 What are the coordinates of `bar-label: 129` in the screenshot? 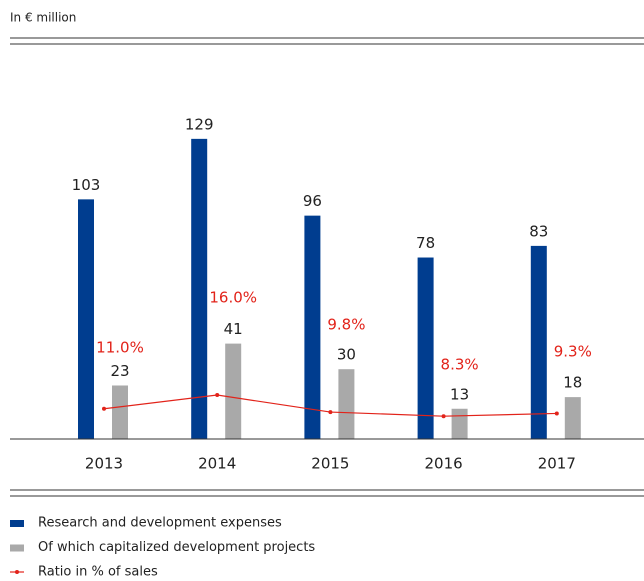 It's located at (199, 124).